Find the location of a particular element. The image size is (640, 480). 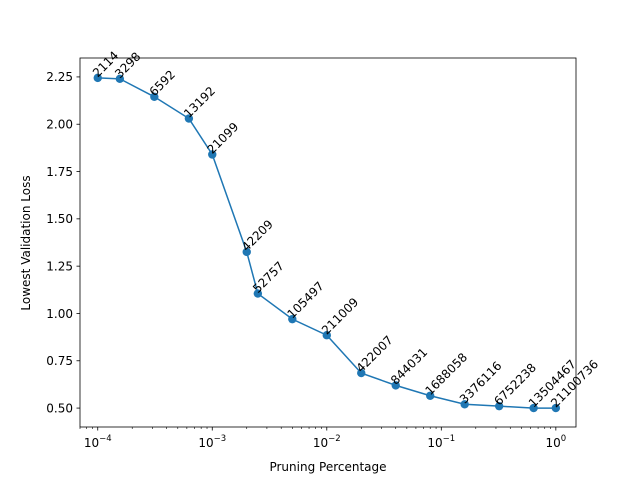

y-tick-label: 0.50 is located at coordinates (59, 408).